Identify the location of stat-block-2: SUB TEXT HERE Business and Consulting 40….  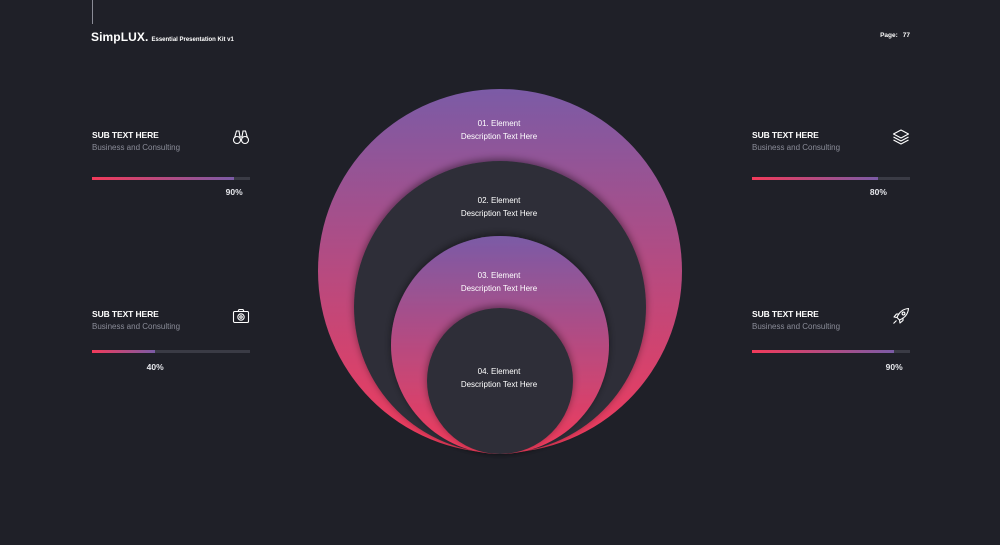
(171, 340).